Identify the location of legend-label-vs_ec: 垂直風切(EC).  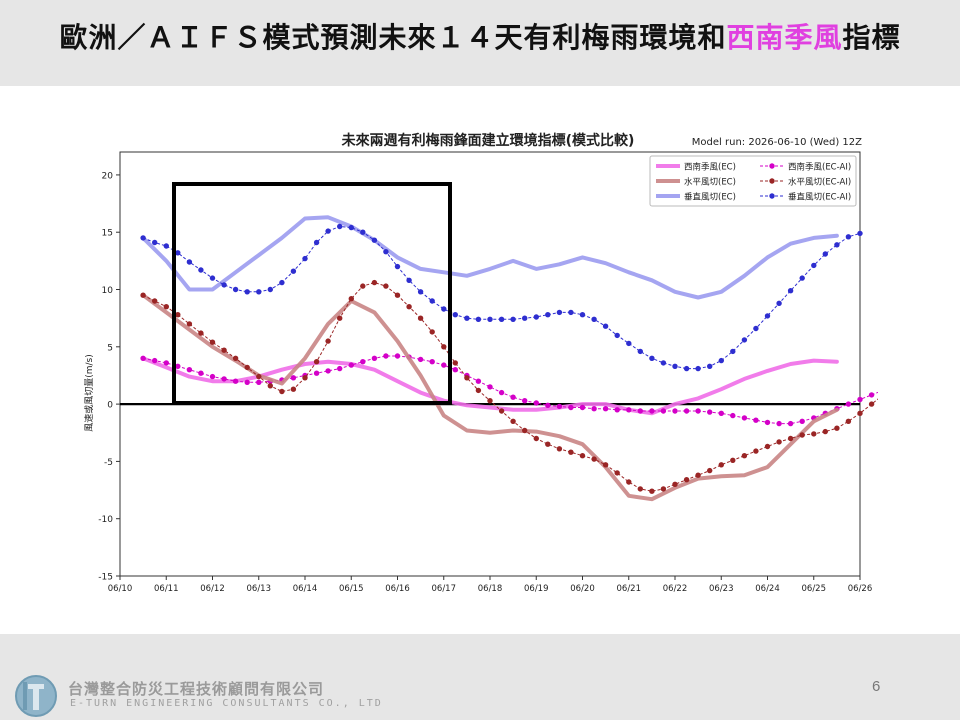
(710, 197).